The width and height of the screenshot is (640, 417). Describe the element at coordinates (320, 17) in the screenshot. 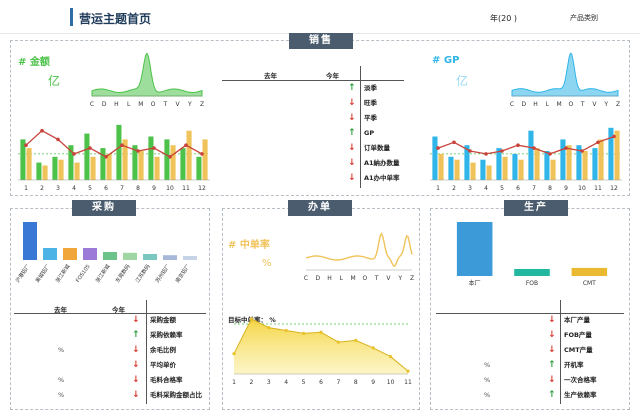

I see `top-bar: 营运主题首页 年(20 ) 产品类别` at that location.